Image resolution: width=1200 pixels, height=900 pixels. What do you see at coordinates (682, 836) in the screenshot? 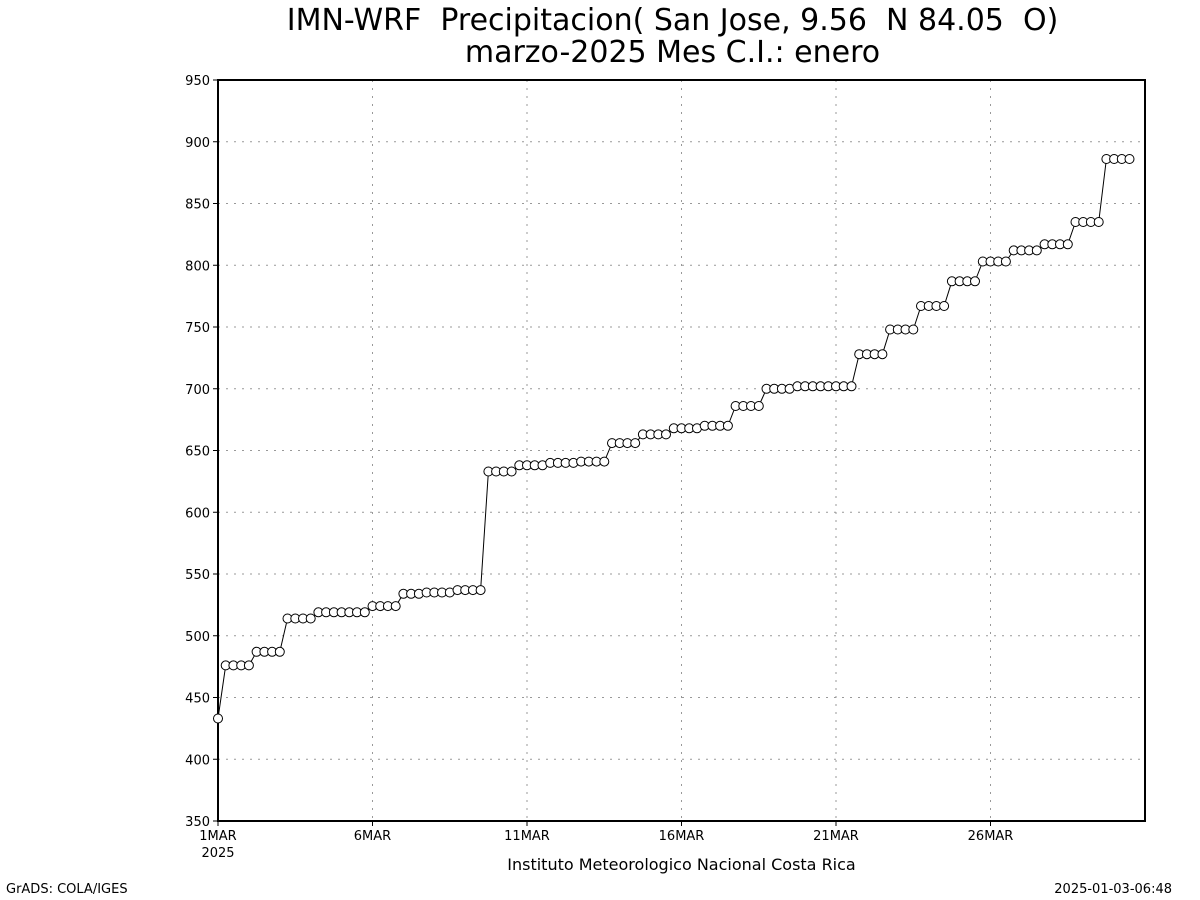
I see `x-tick-label: 16MAR` at bounding box center [682, 836].